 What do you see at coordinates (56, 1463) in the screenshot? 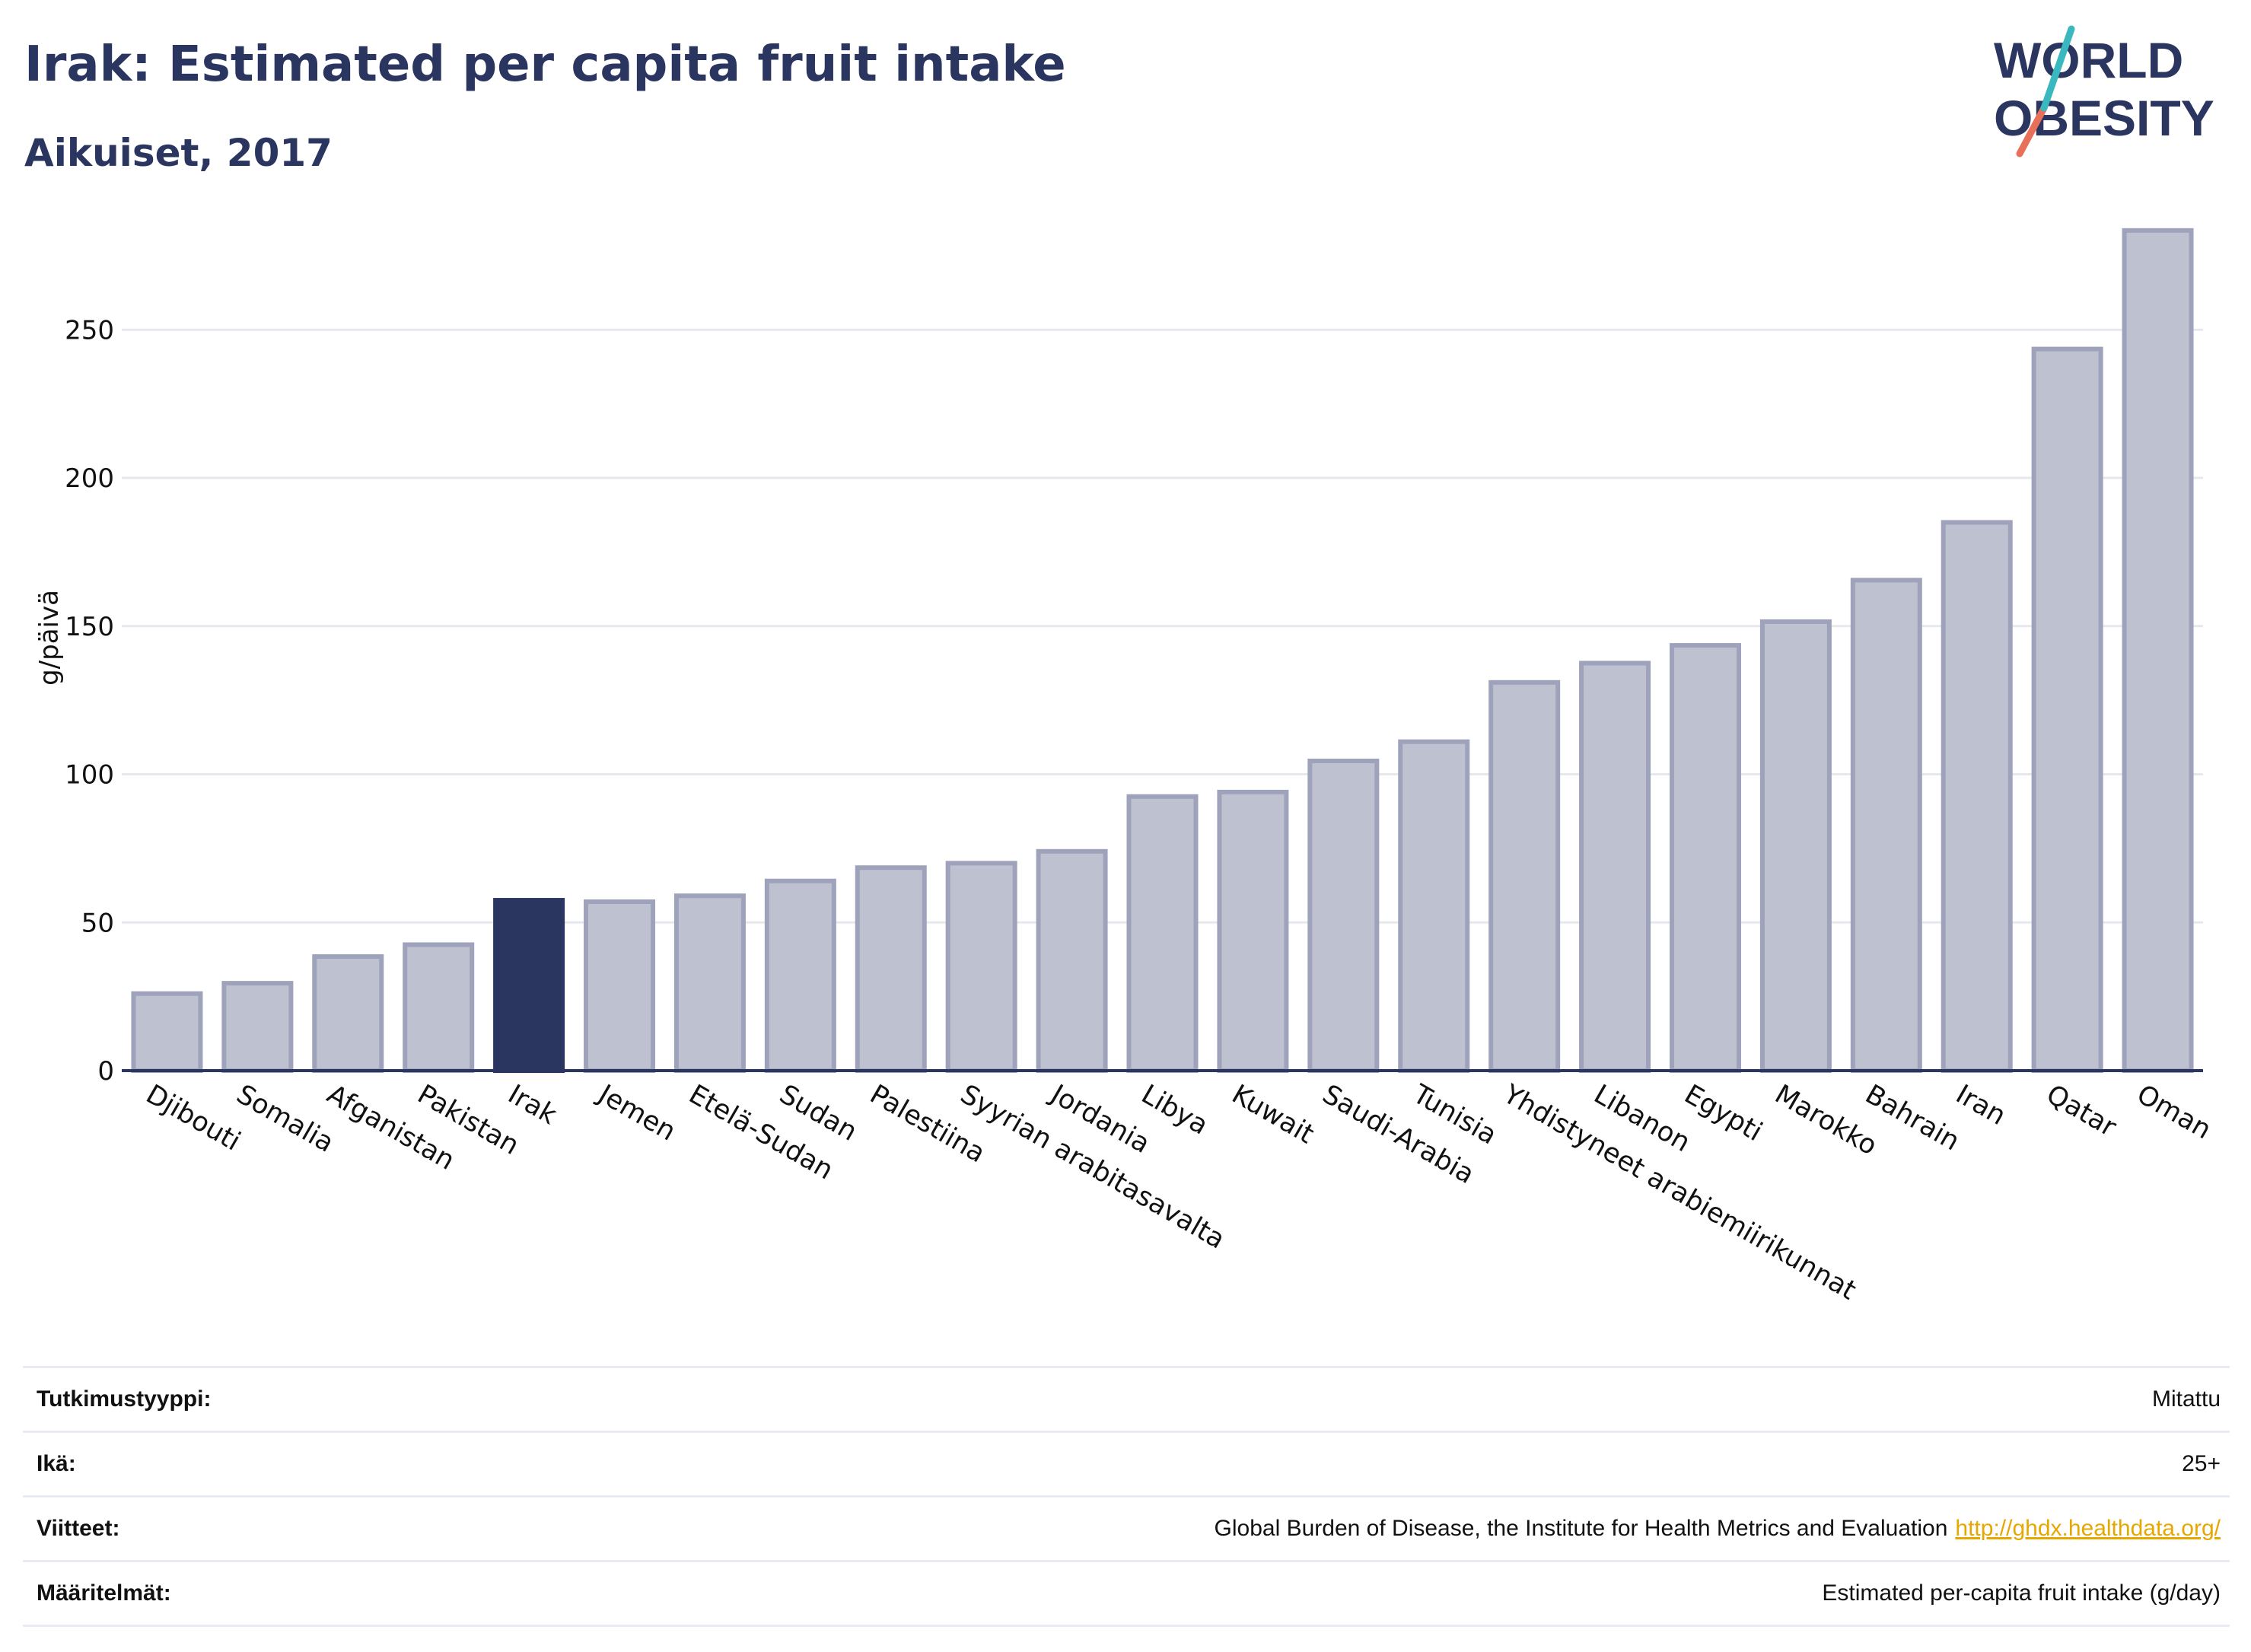
I see `meta-label: Ikä:` at bounding box center [56, 1463].